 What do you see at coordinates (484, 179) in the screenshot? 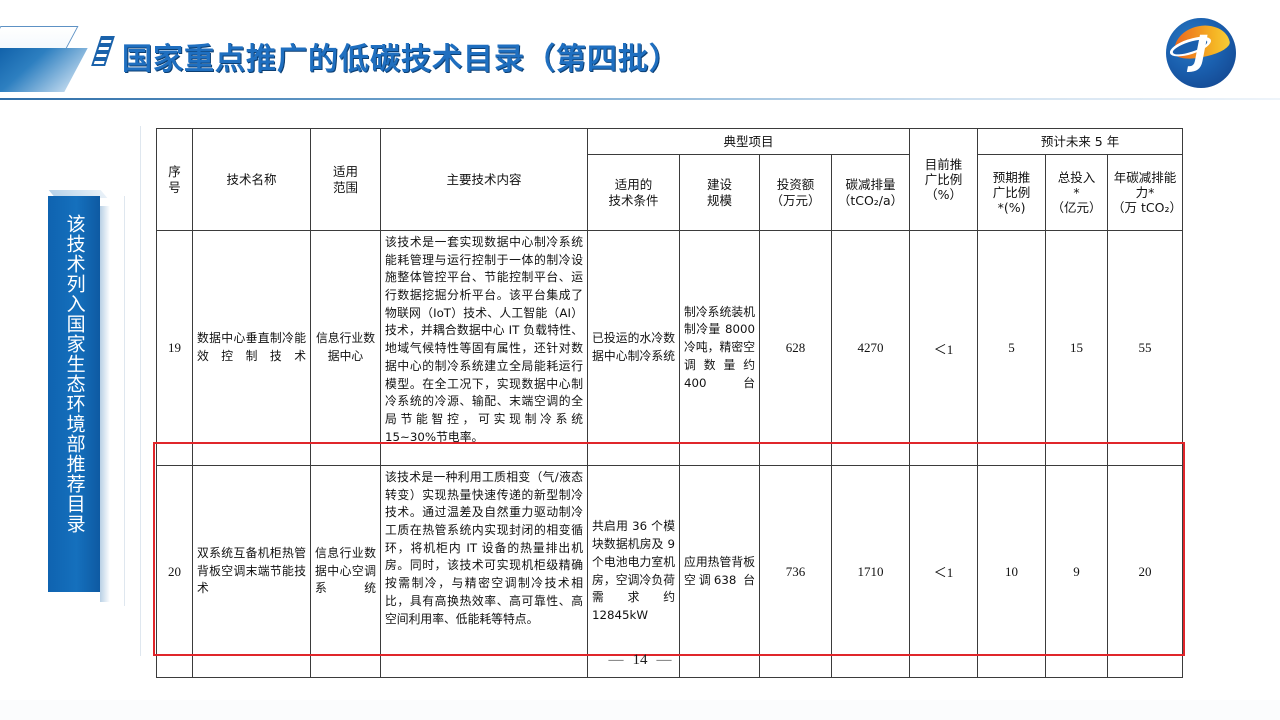
I see `col-header-content: 主要技术内容` at bounding box center [484, 179].